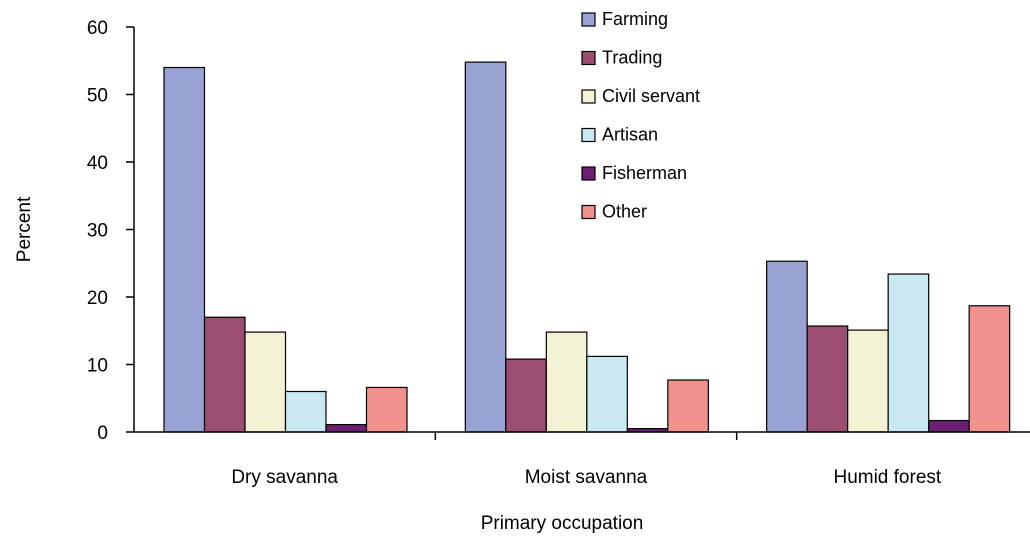  Describe the element at coordinates (586, 460) in the screenshot. I see `x-ticks-group: Dry savanna Moist savanna Humid forest` at that location.